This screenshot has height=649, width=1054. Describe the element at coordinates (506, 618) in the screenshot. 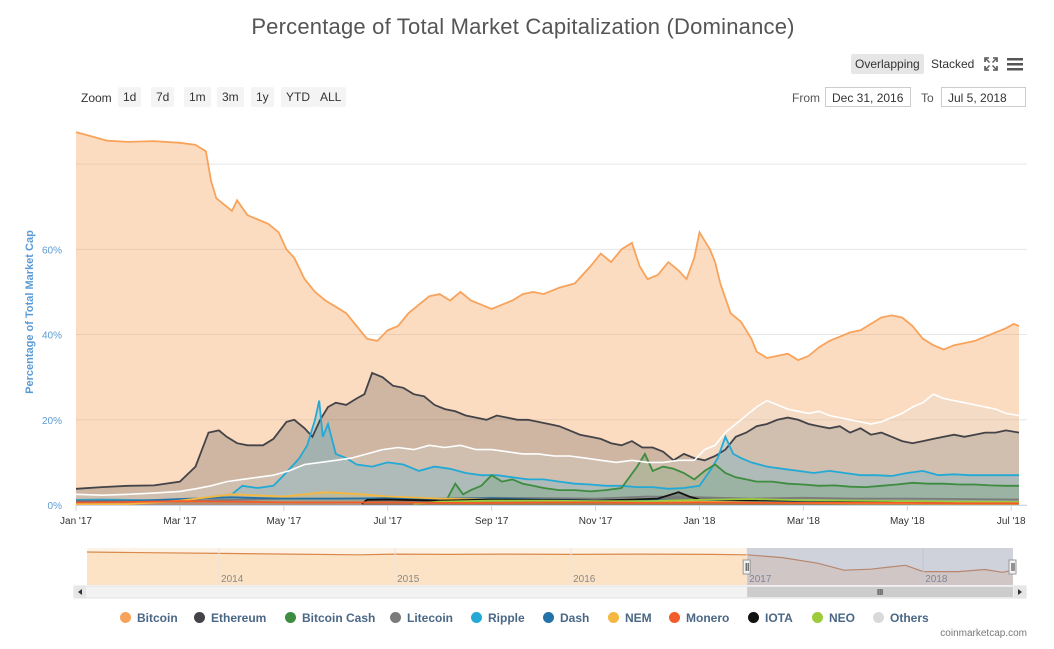

I see `legend-label: Ripple` at that location.